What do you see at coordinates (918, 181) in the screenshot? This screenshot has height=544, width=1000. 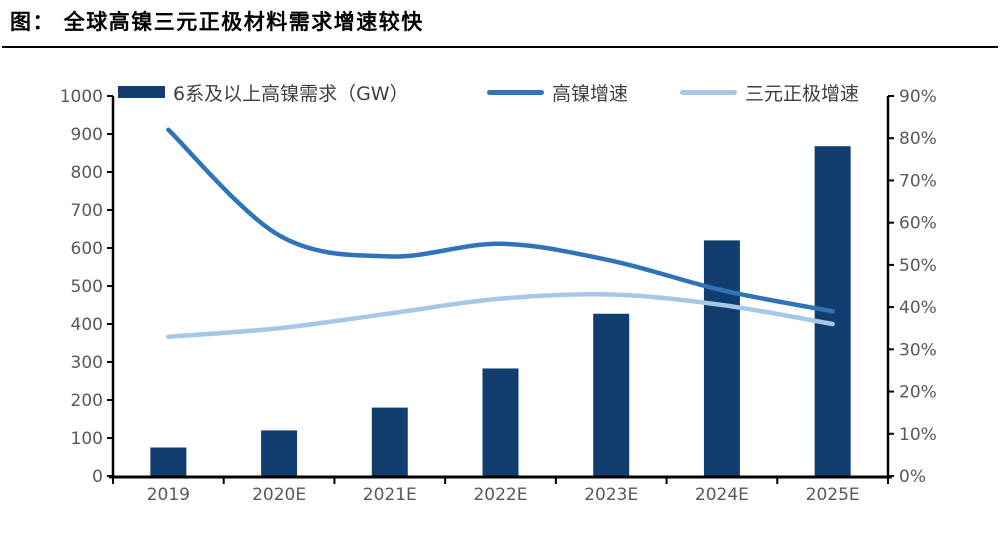 I see `right-axis-tick-label: 70%` at bounding box center [918, 181].